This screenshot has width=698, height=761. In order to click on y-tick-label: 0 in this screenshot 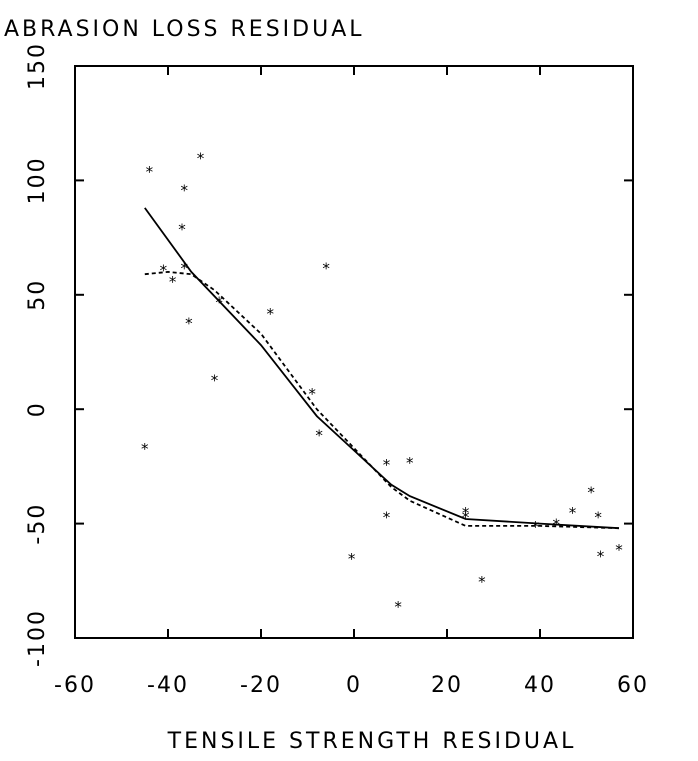, I will do `click(37, 409)`.